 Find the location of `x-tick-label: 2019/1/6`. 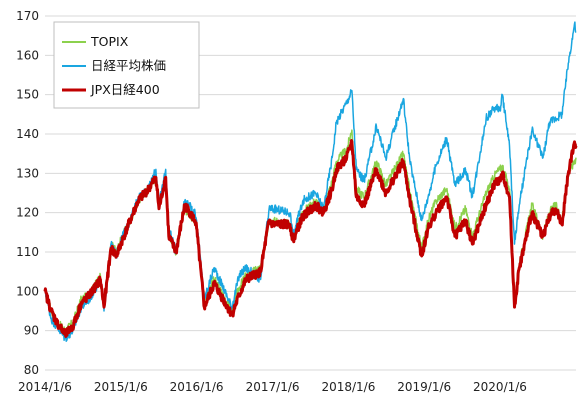

x-tick-label: 2019/1/6 is located at coordinates (424, 387).